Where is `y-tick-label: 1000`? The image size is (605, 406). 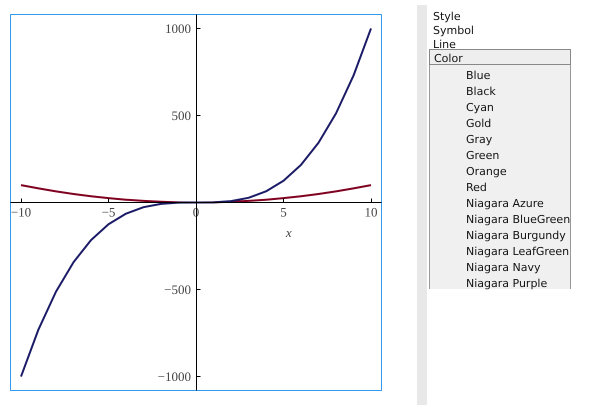 y-tick-label: 1000 is located at coordinates (178, 28).